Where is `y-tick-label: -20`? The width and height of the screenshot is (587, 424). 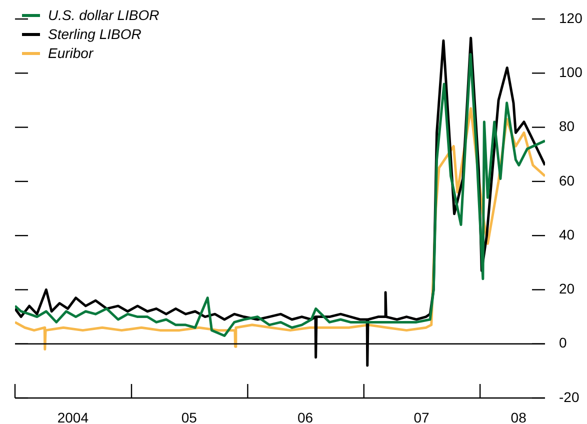
y-tick-label: -20 is located at coordinates (569, 396).